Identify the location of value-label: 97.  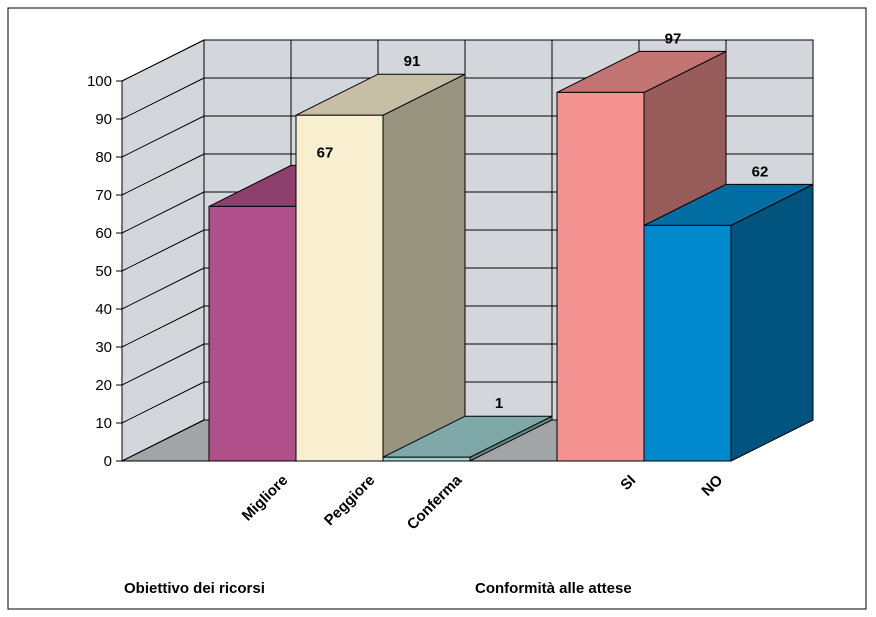
(673, 38).